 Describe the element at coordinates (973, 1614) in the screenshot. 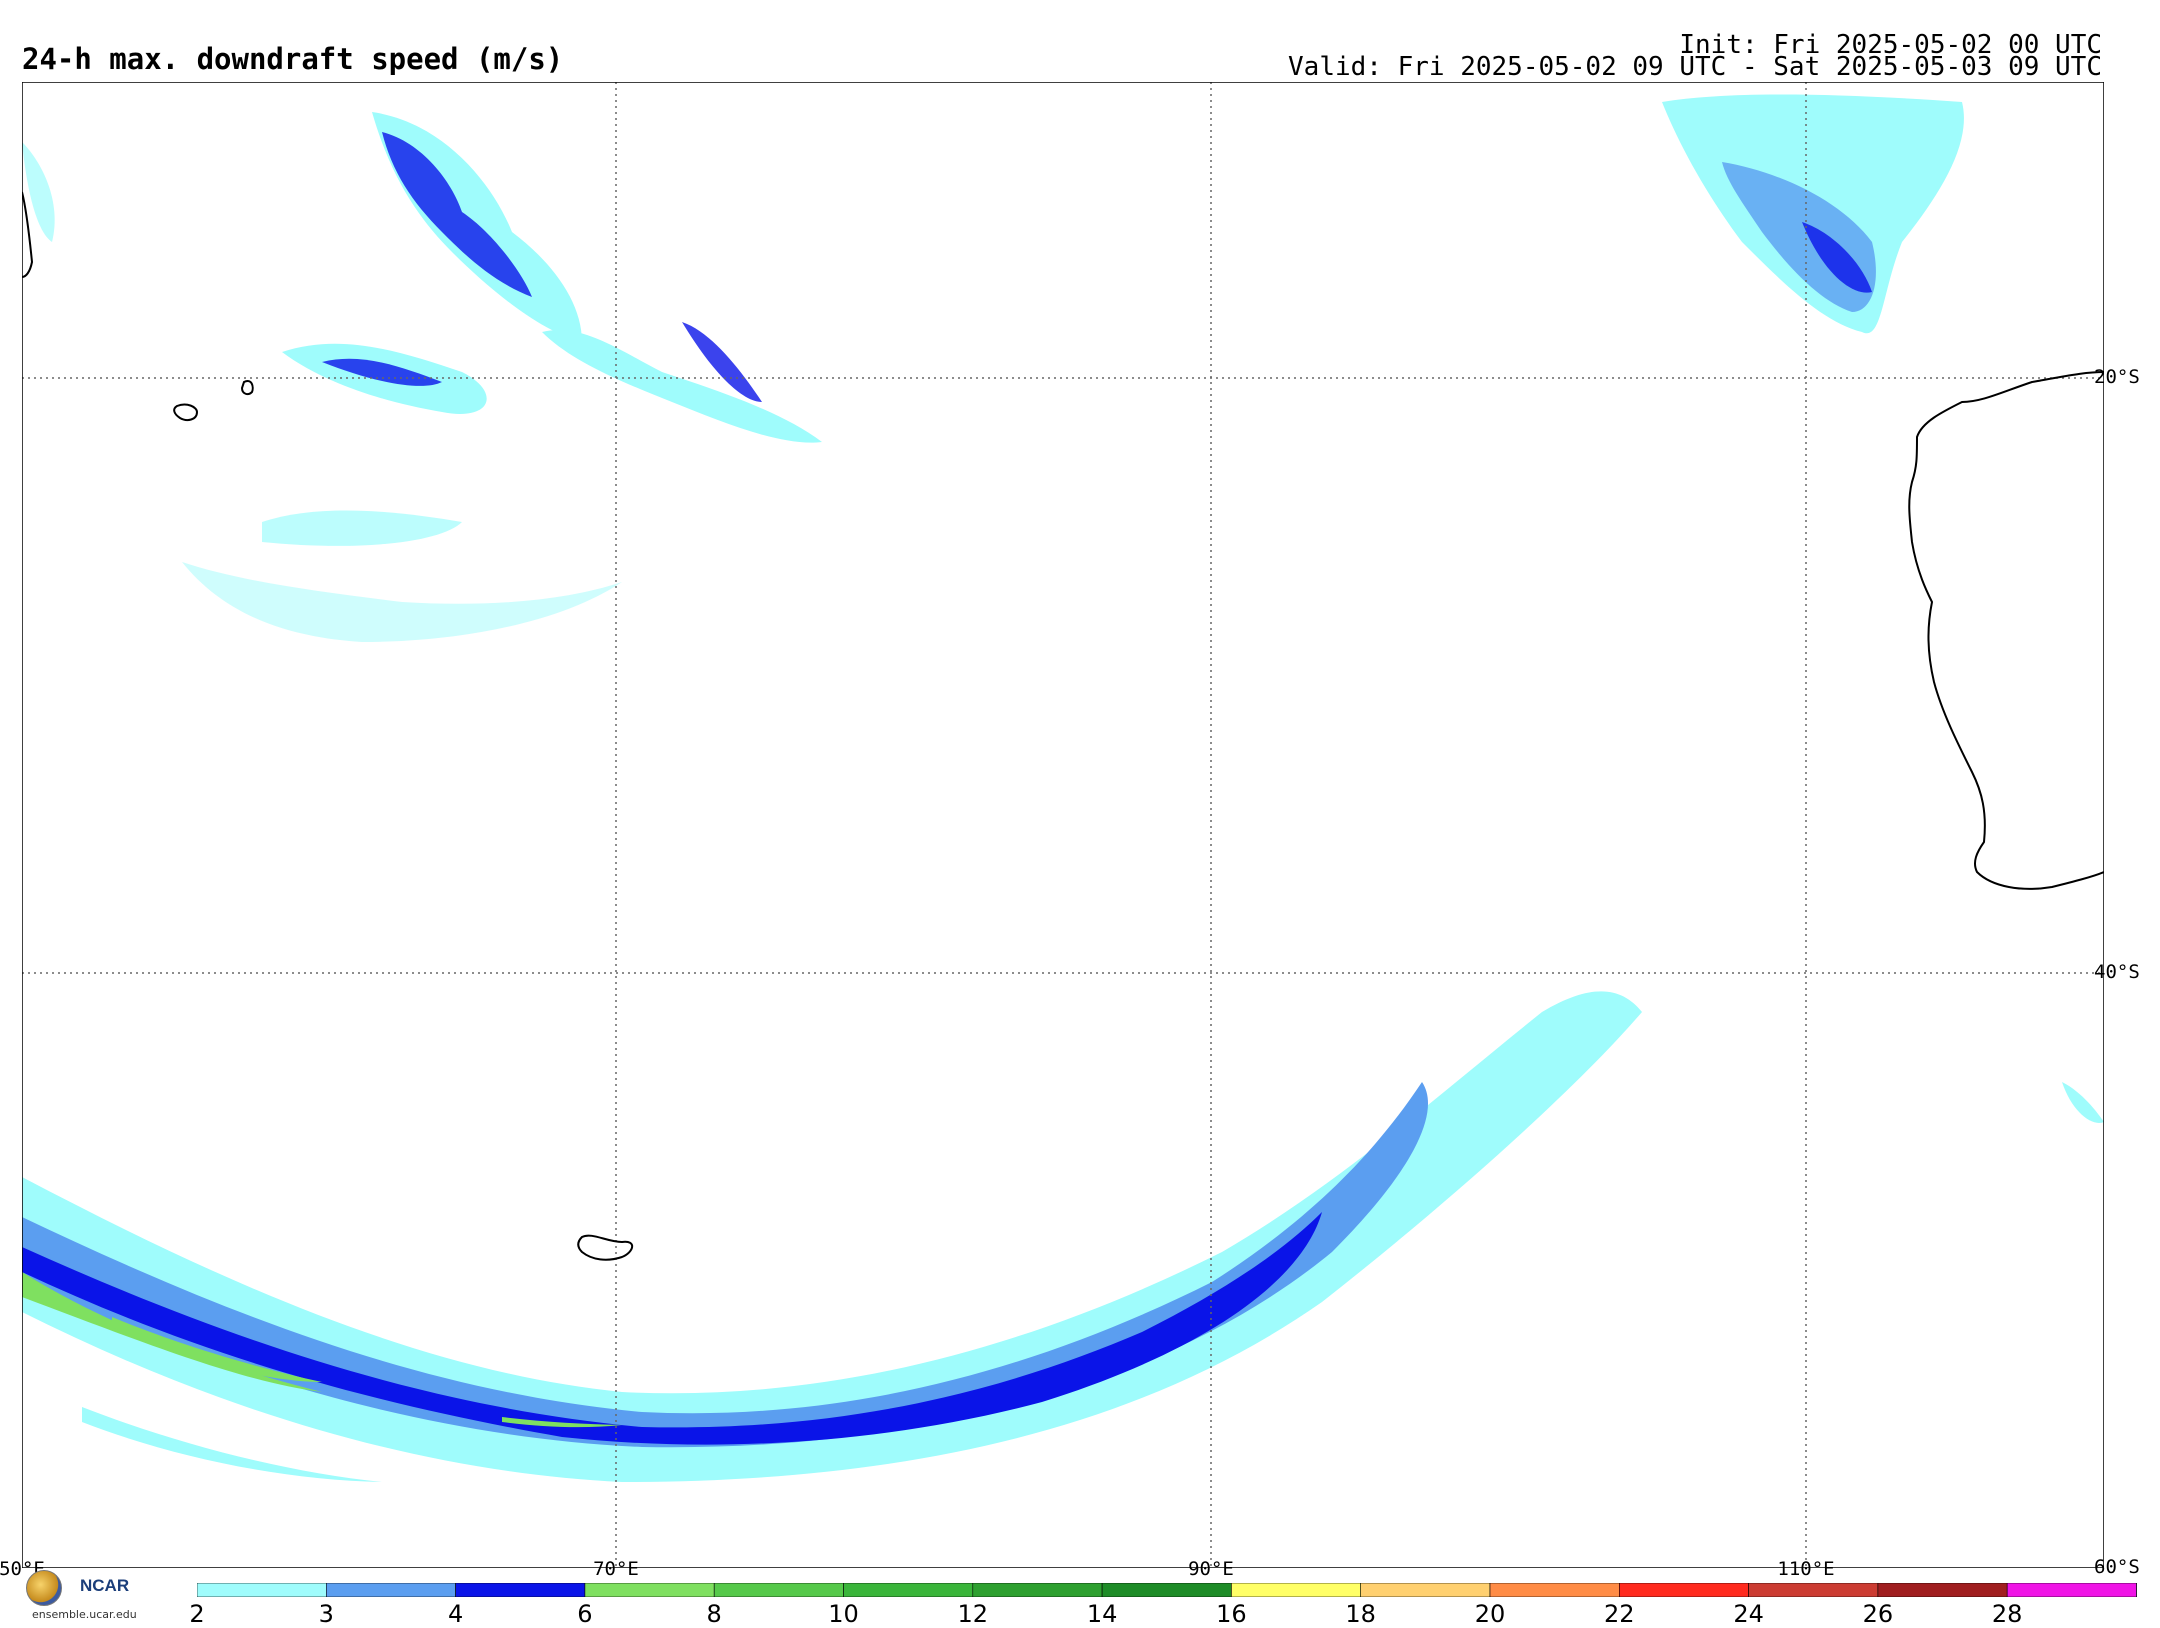

I see `colorbar-tick-label: 12` at that location.